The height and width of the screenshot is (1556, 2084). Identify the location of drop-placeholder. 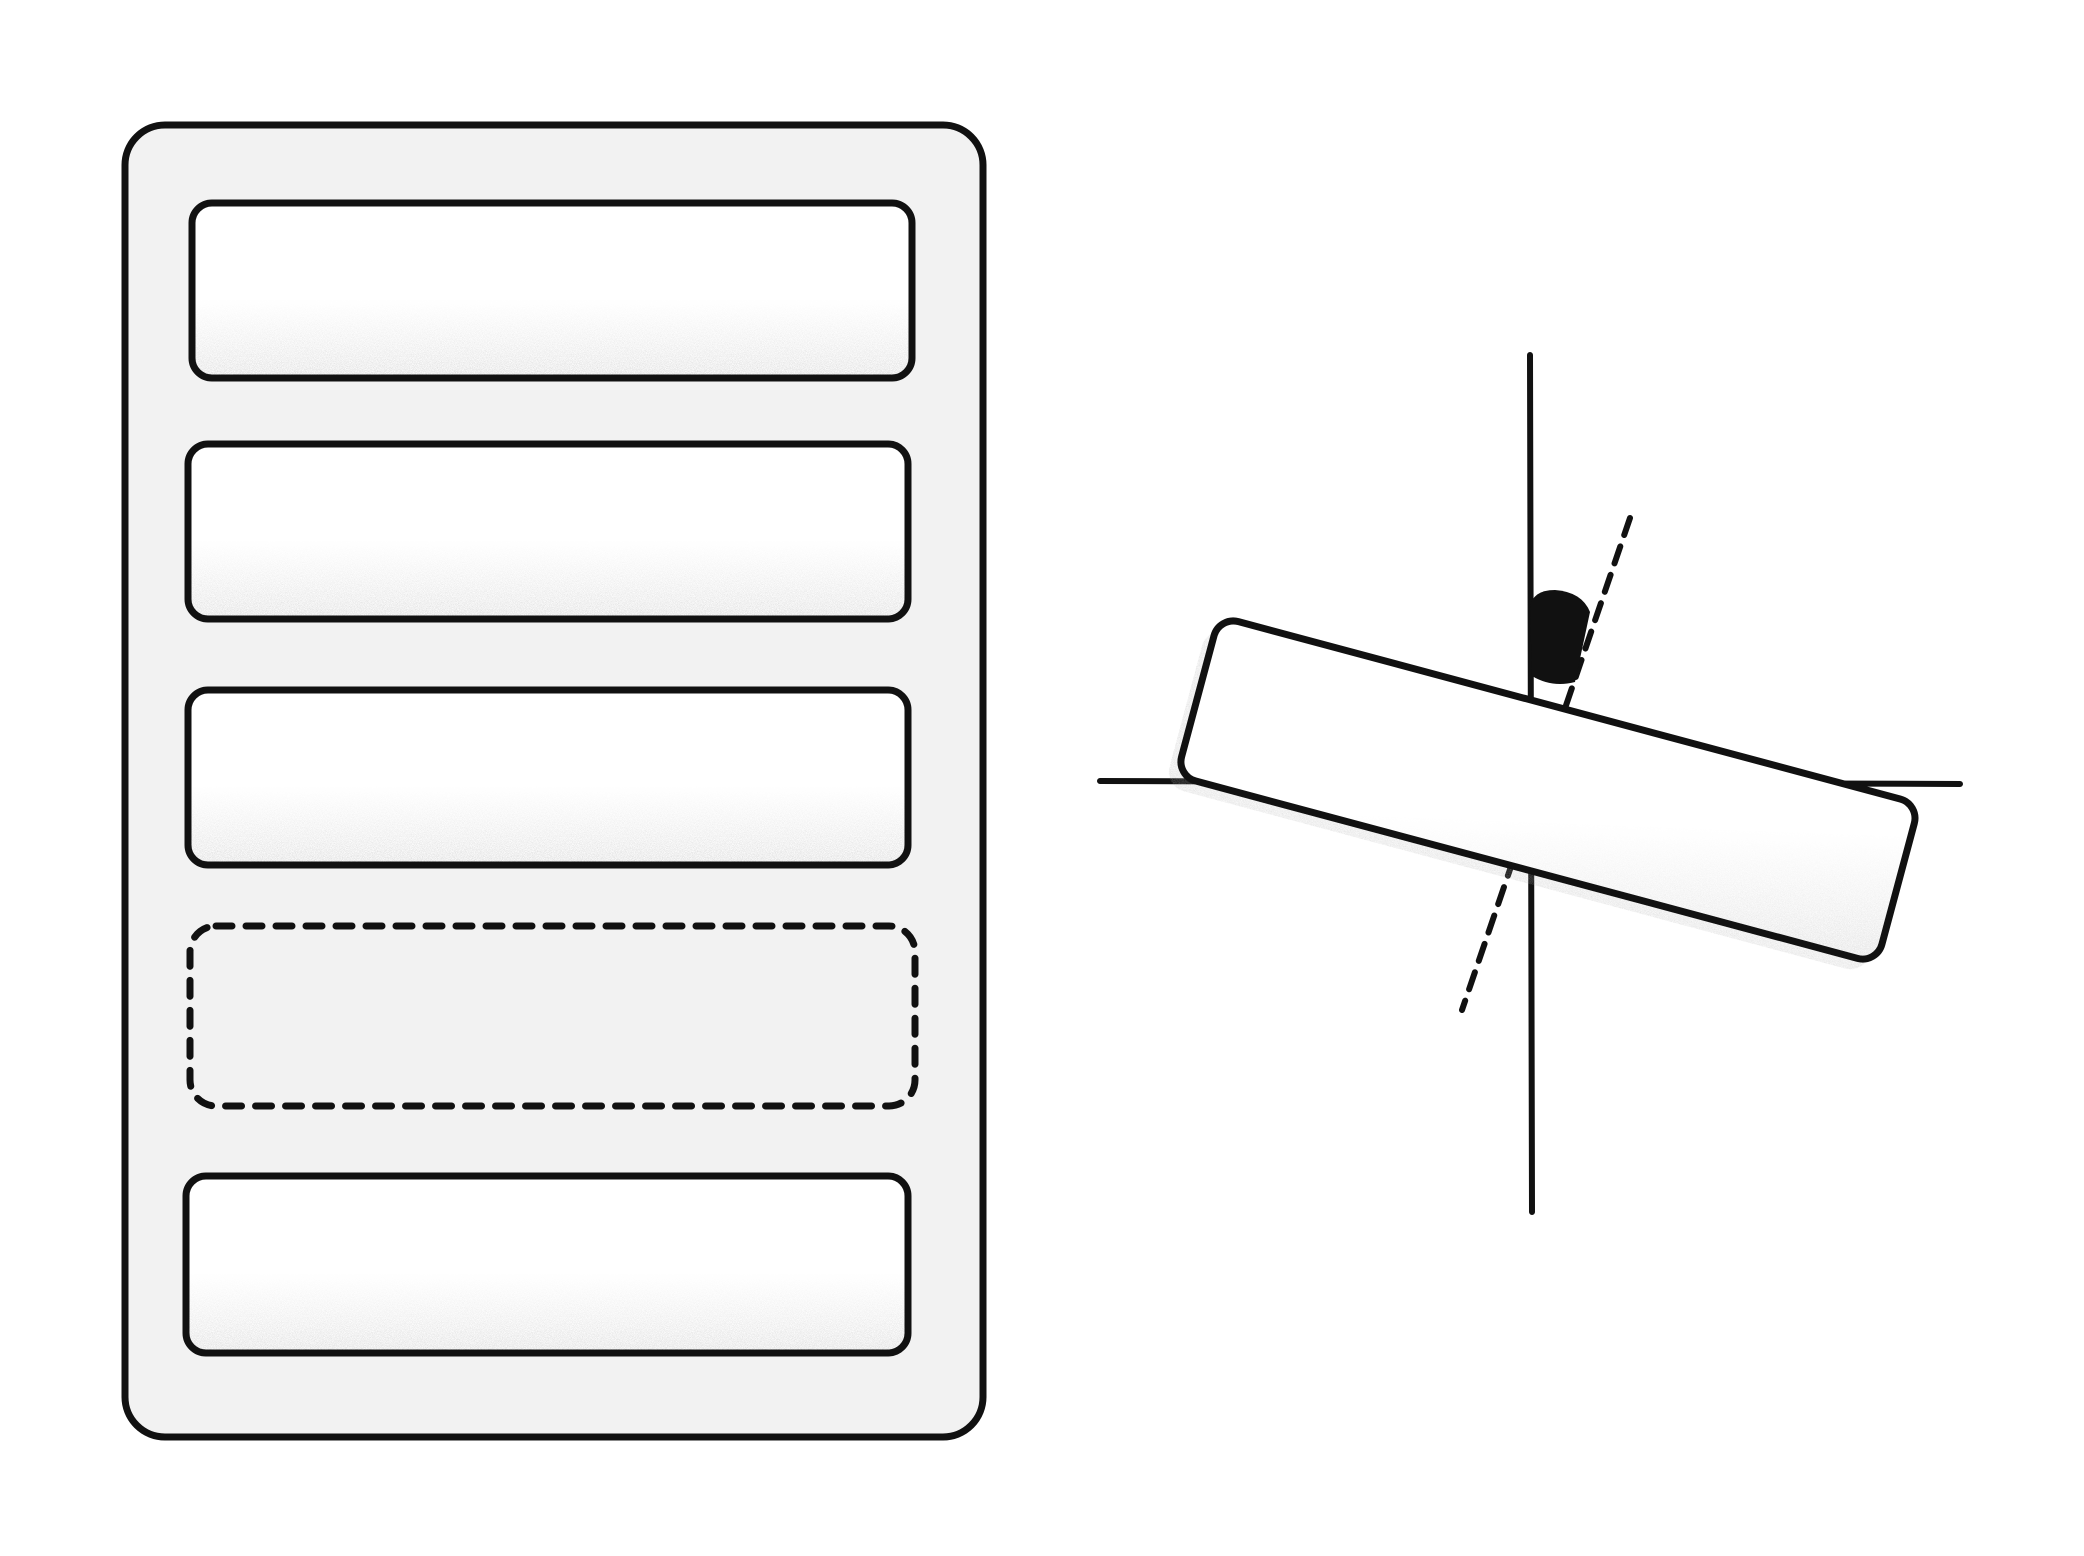
(552, 1016).